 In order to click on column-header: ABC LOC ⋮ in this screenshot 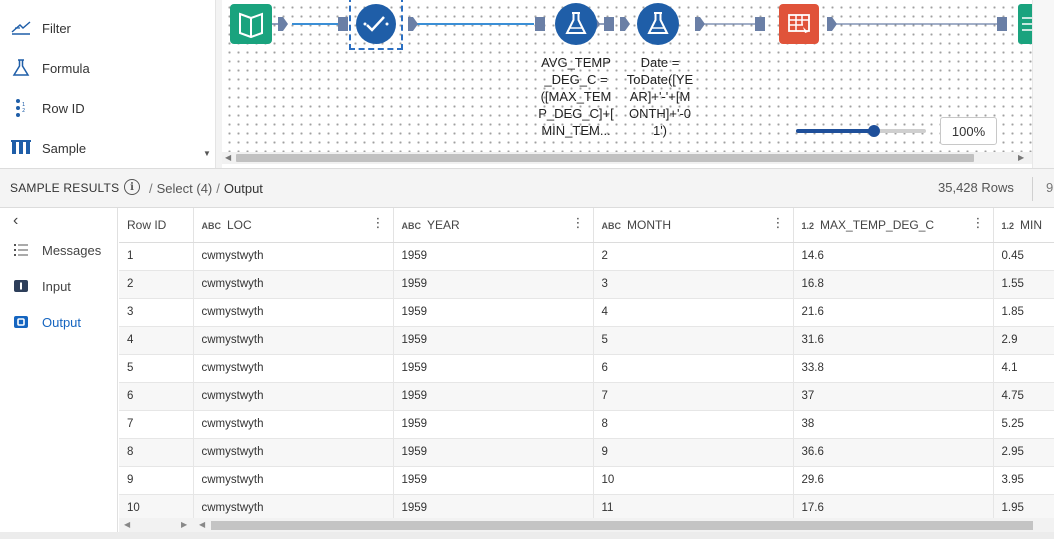, I will do `click(293, 225)`.